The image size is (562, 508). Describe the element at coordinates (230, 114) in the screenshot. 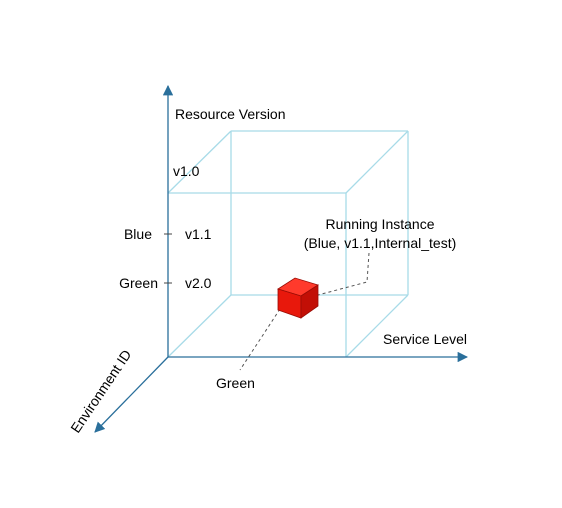

I see `resource-version-axis-label: Resource Version` at that location.